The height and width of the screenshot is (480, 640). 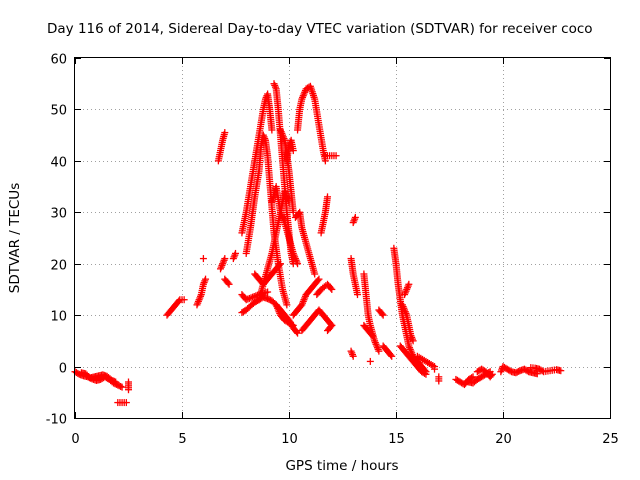 What do you see at coordinates (341, 466) in the screenshot?
I see `x-axis-title: GPS time / hours` at bounding box center [341, 466].